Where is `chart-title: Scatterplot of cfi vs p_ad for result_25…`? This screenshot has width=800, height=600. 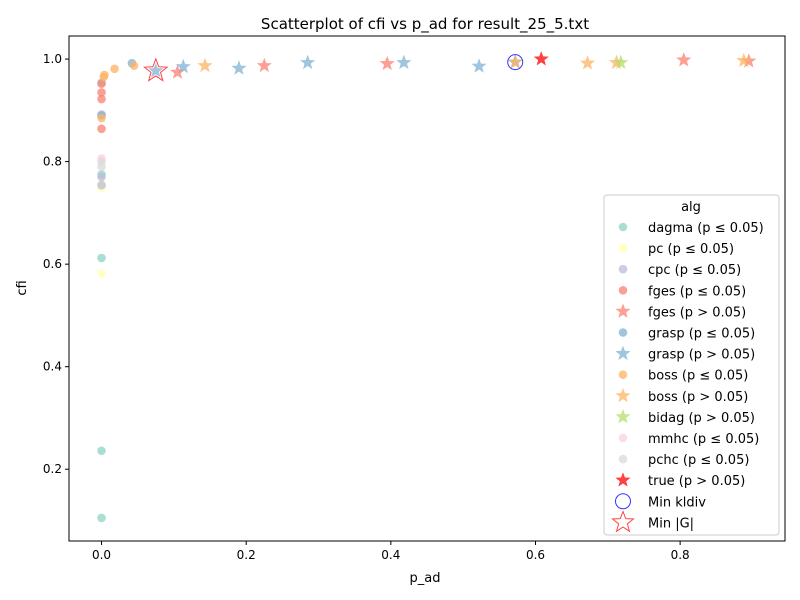 chart-title: Scatterplot of cfi vs p_ad for result_25… is located at coordinates (425, 24).